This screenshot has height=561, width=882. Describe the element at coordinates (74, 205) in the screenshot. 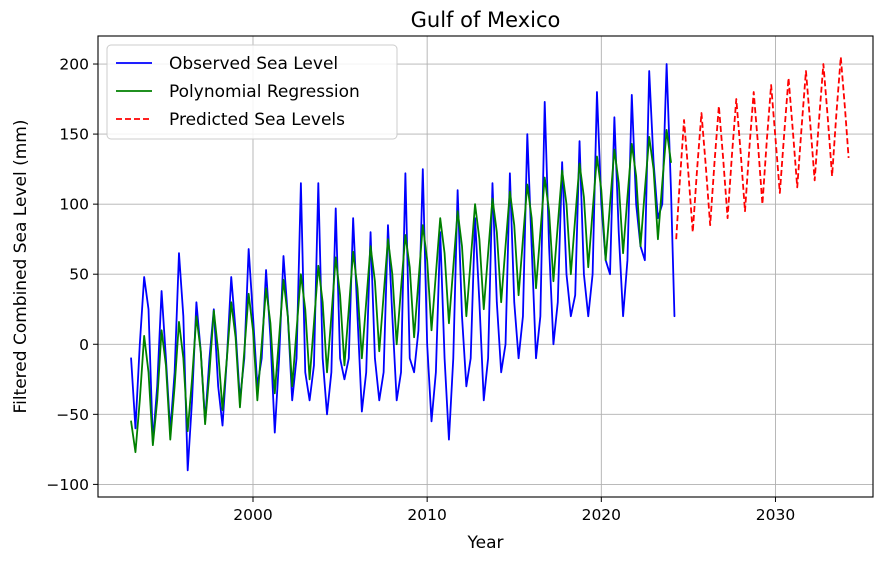

I see `y-tick-label: 100` at that location.